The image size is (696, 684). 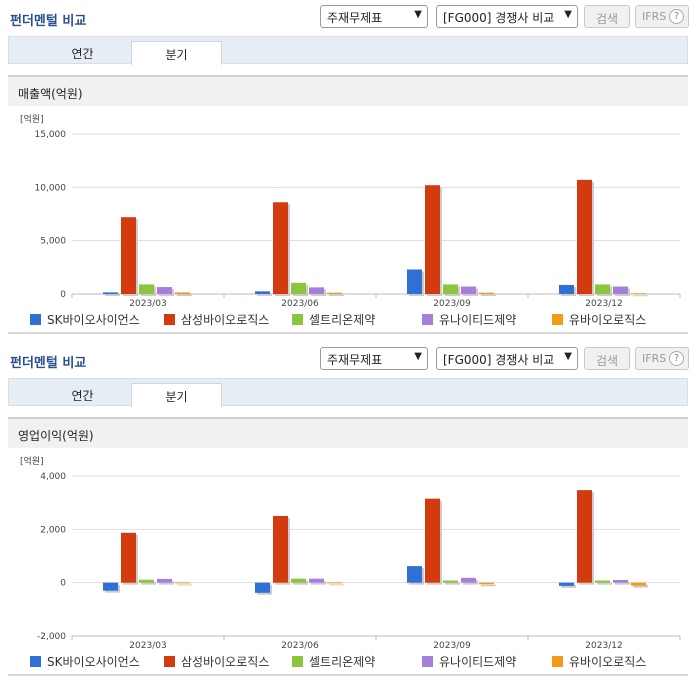 What do you see at coordinates (452, 304) in the screenshot?
I see `x-tick-label: 2023/09` at bounding box center [452, 304].